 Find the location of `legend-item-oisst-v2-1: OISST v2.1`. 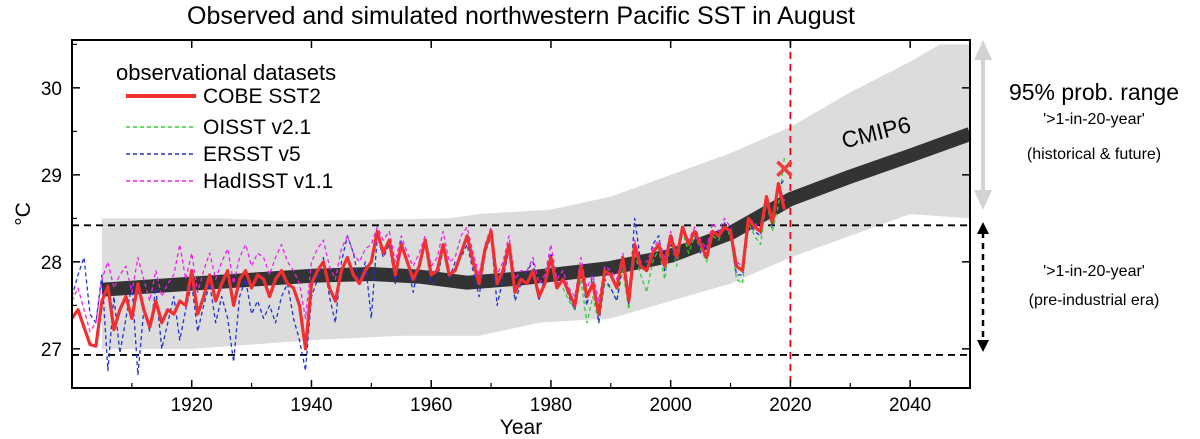

legend-item-oisst-v2-1: OISST v2.1 is located at coordinates (218, 127).